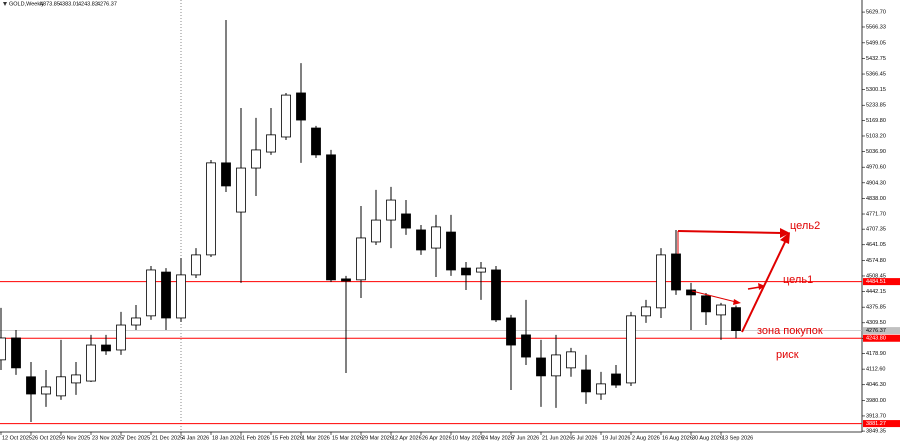 This screenshot has height=444, width=900. I want to click on x-tick-label: 12 Oct 2025, so click(17, 438).